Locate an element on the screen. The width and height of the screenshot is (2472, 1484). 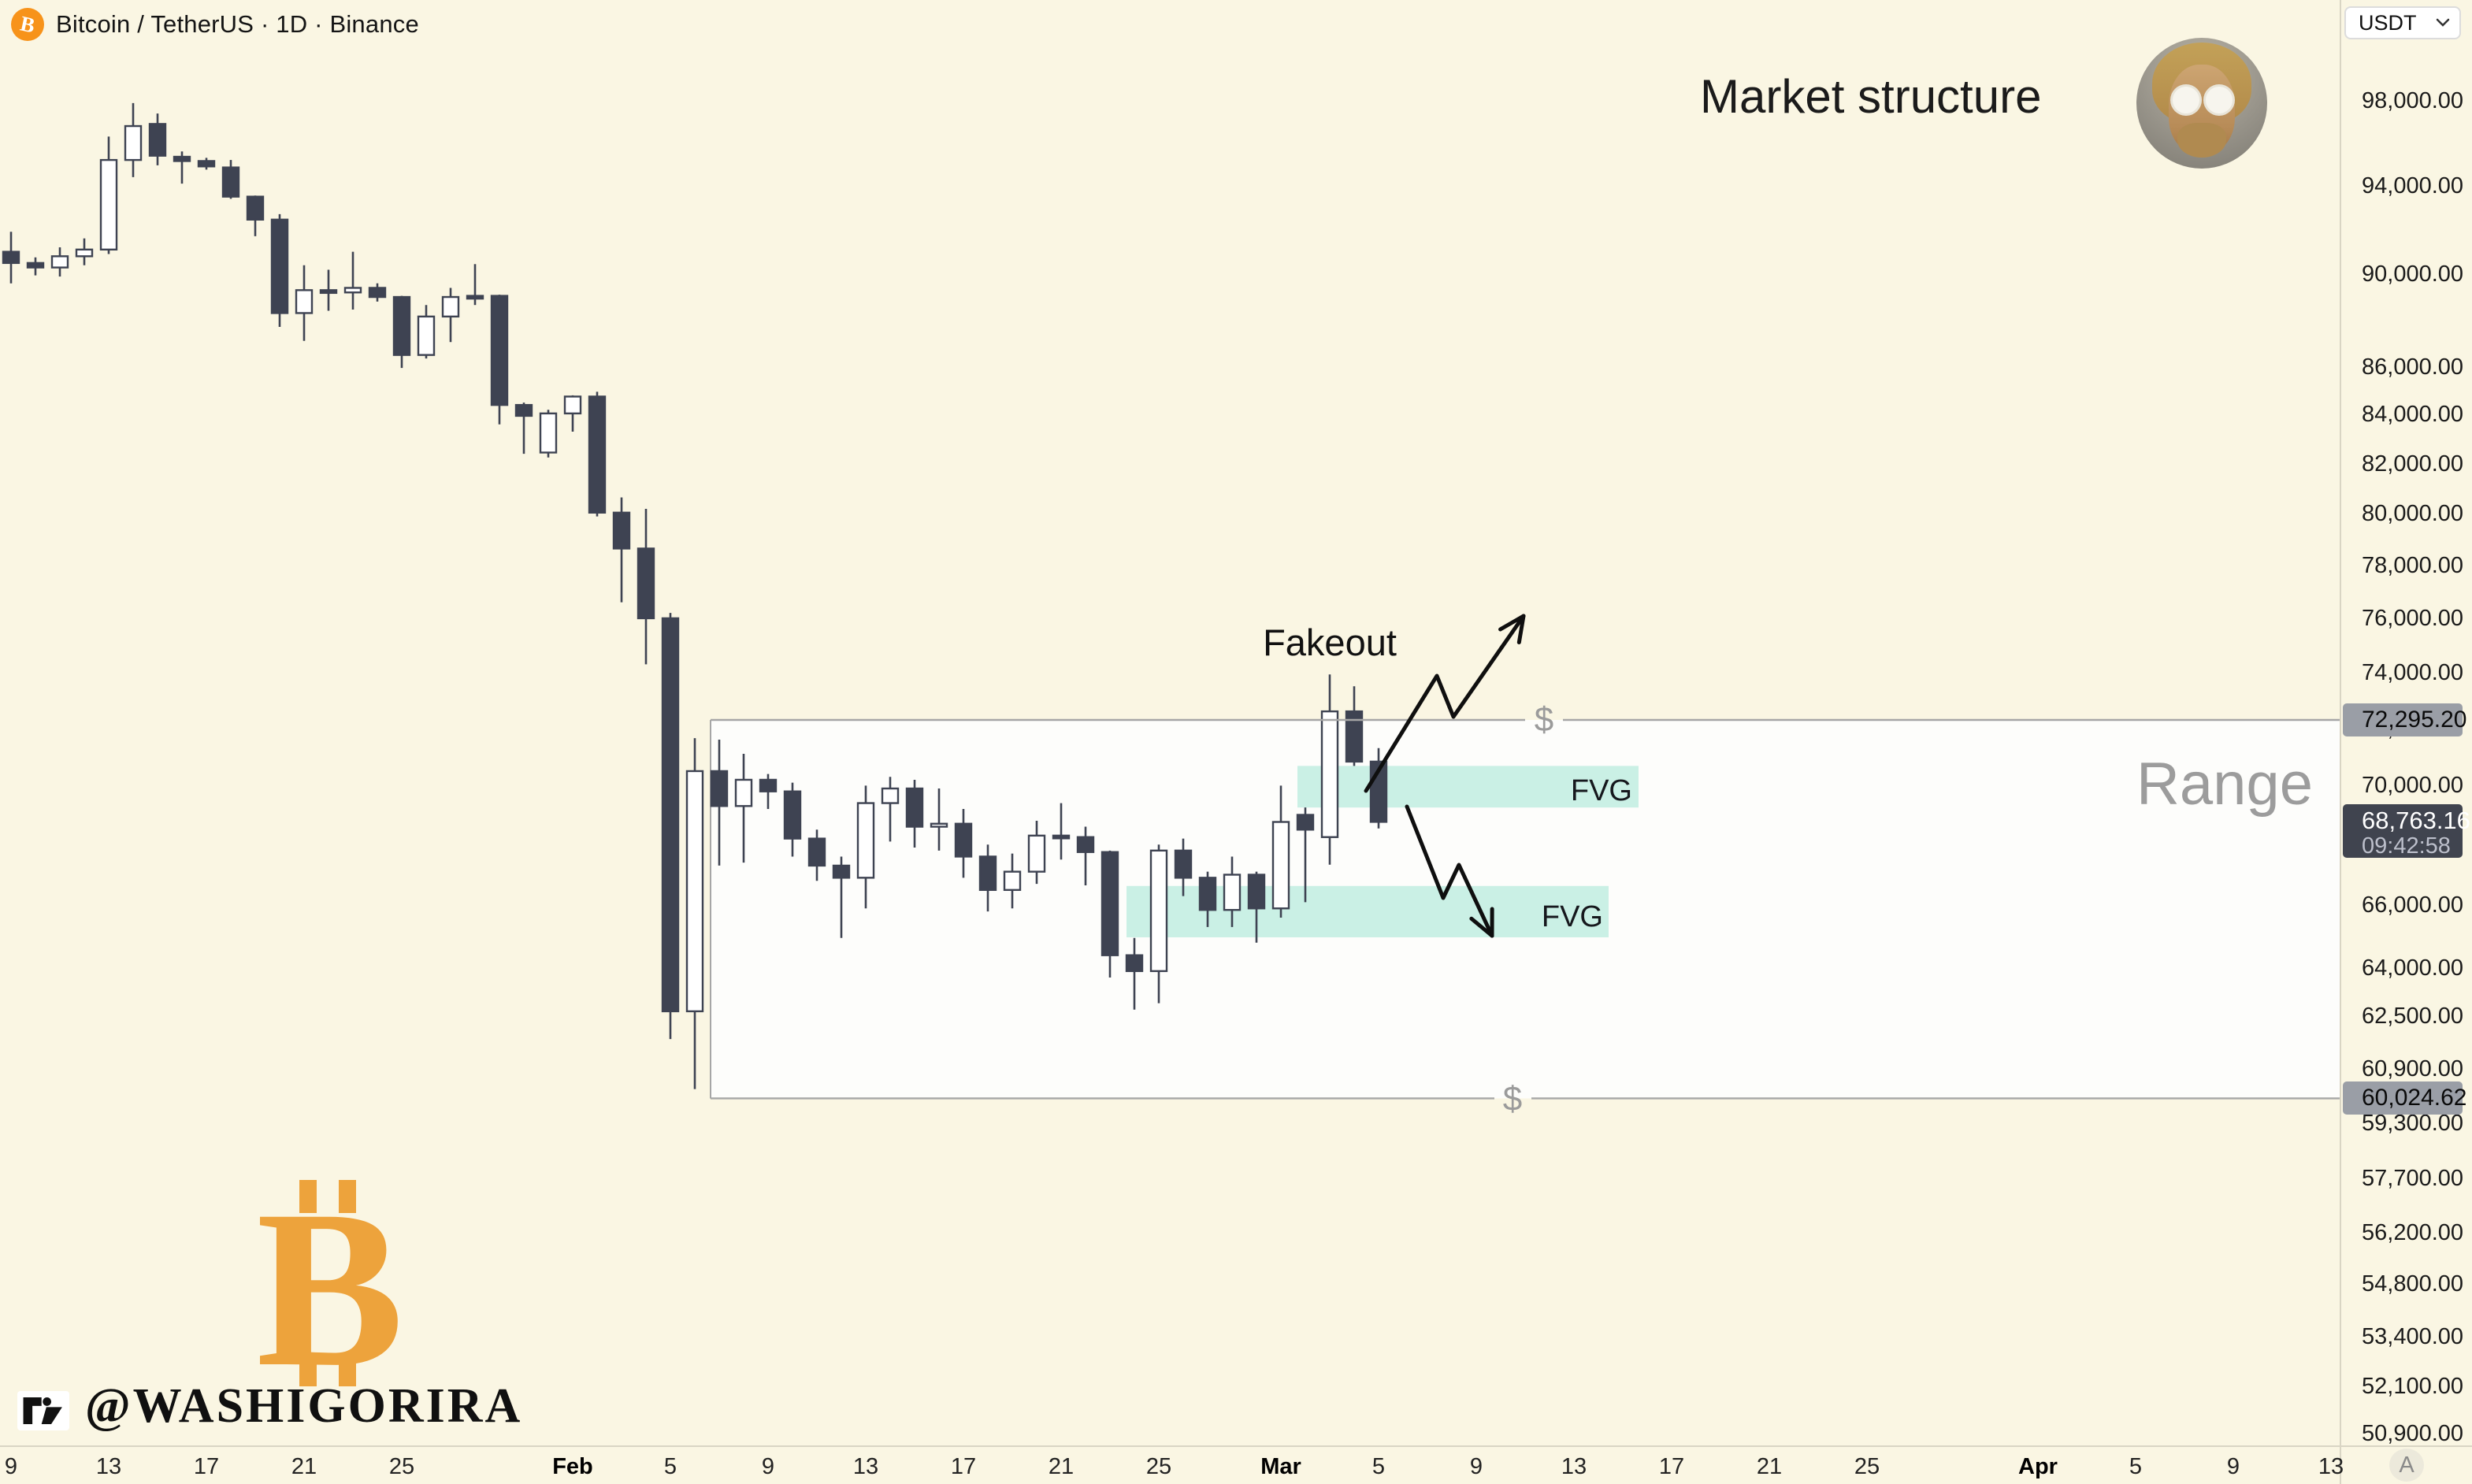
time-label-day: 17 is located at coordinates (1671, 1466).